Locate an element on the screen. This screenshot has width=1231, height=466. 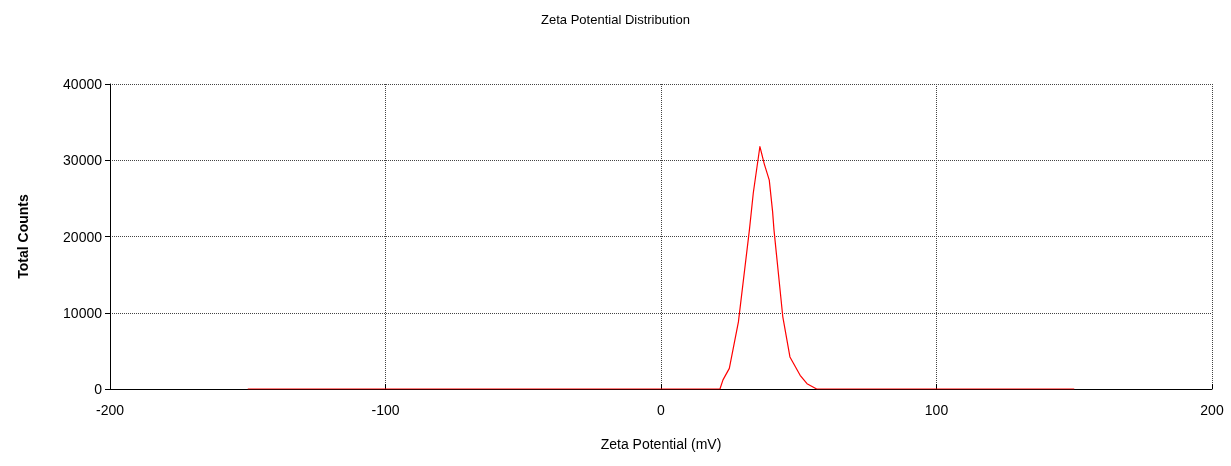
x-tick-label: 100 is located at coordinates (936, 410).